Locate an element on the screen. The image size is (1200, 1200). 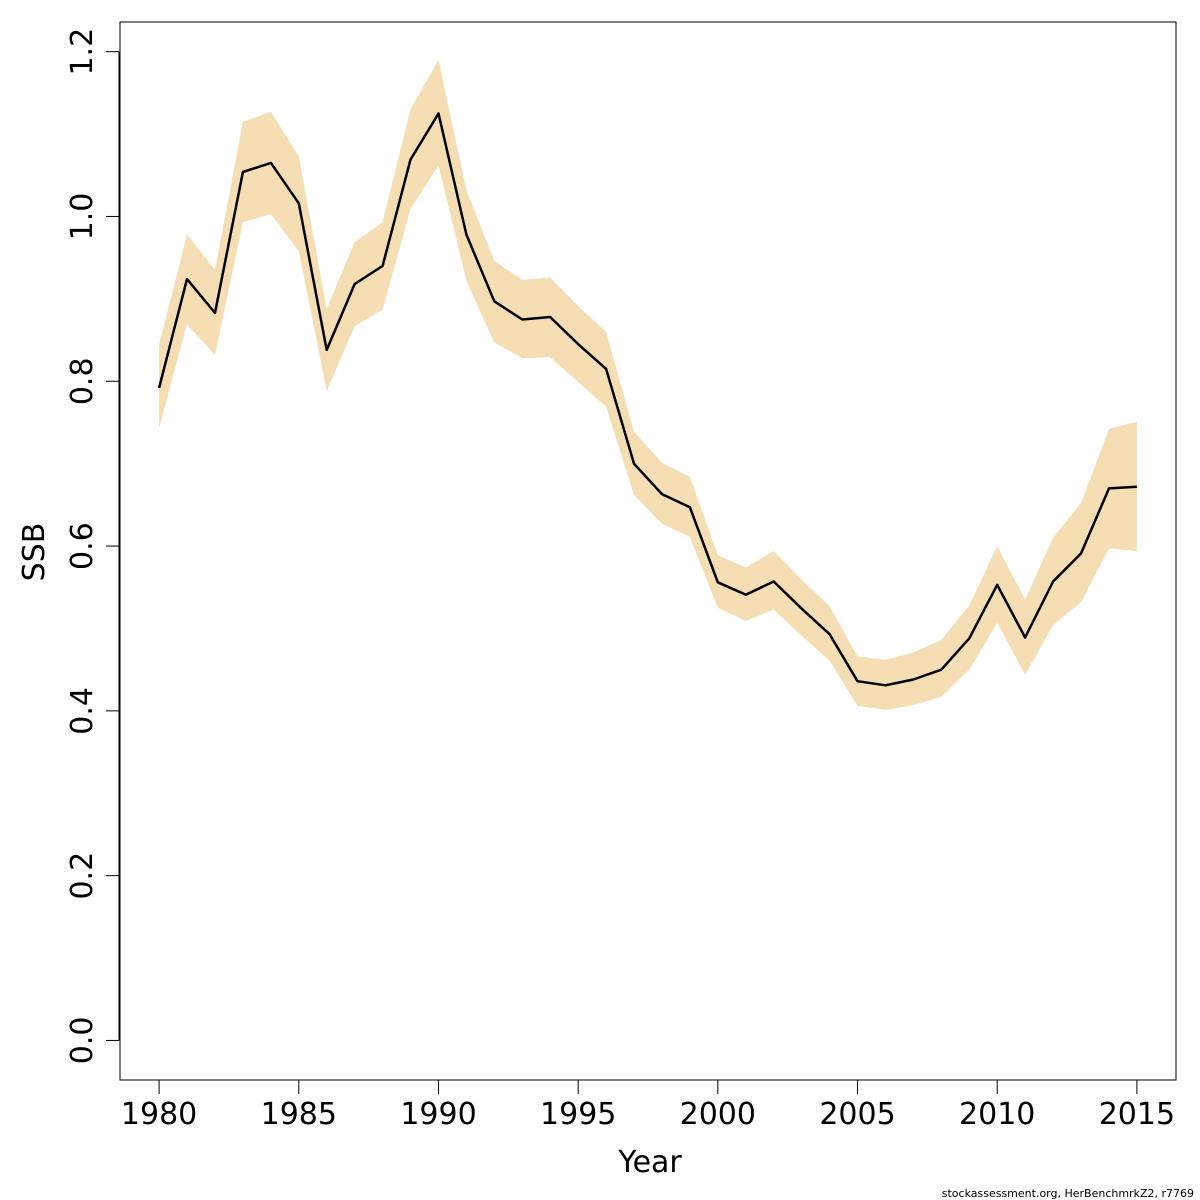
y-tick-label: 0.0 is located at coordinates (82, 1041).